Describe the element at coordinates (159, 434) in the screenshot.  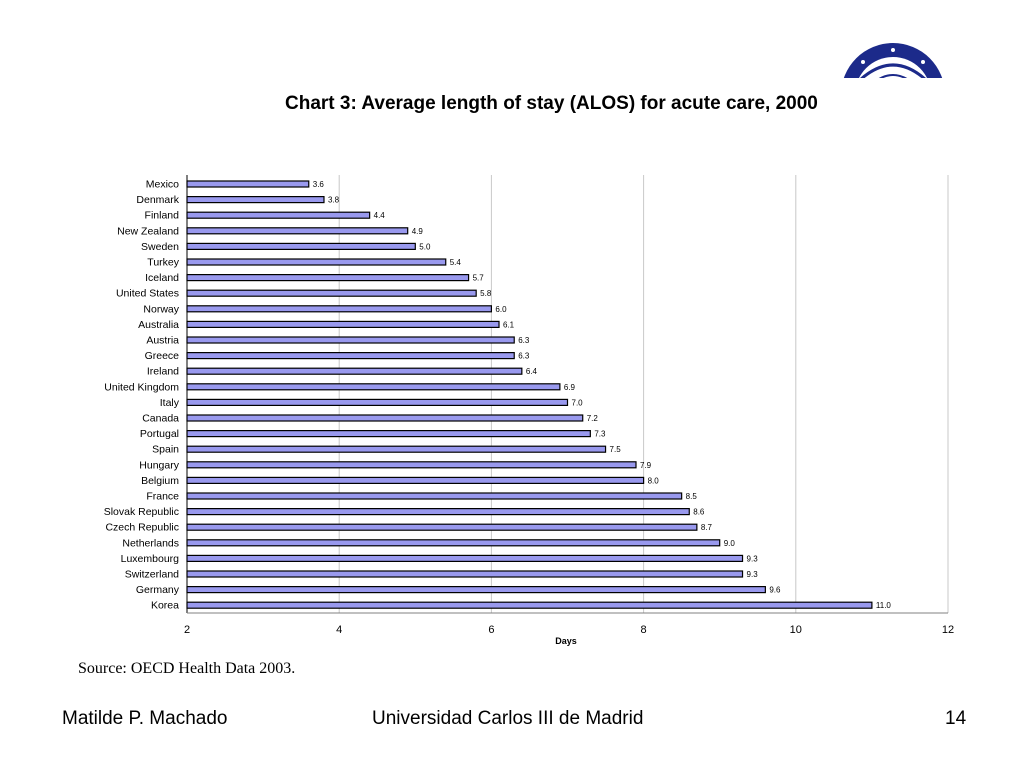
I see `category-label: Portugal` at that location.